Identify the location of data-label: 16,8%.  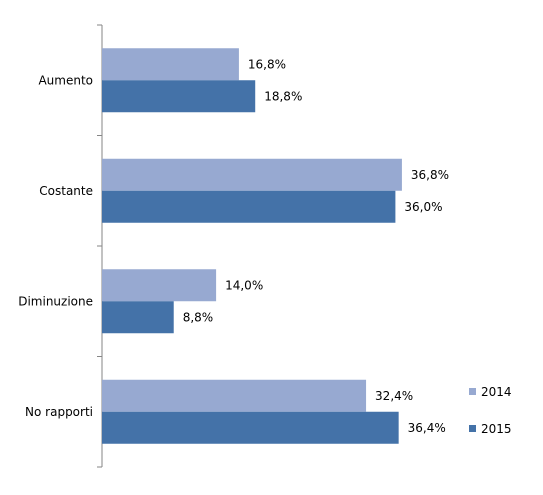
(267, 64).